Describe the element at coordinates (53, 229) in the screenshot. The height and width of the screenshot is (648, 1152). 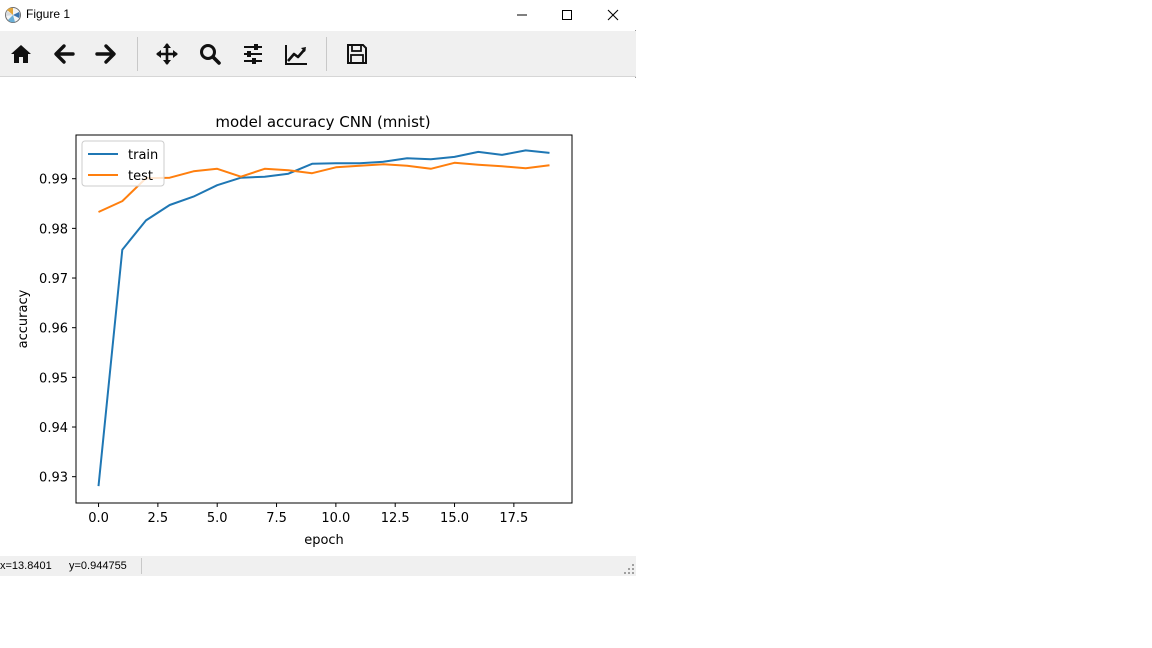
I see `y-tick-label: 0.98` at that location.